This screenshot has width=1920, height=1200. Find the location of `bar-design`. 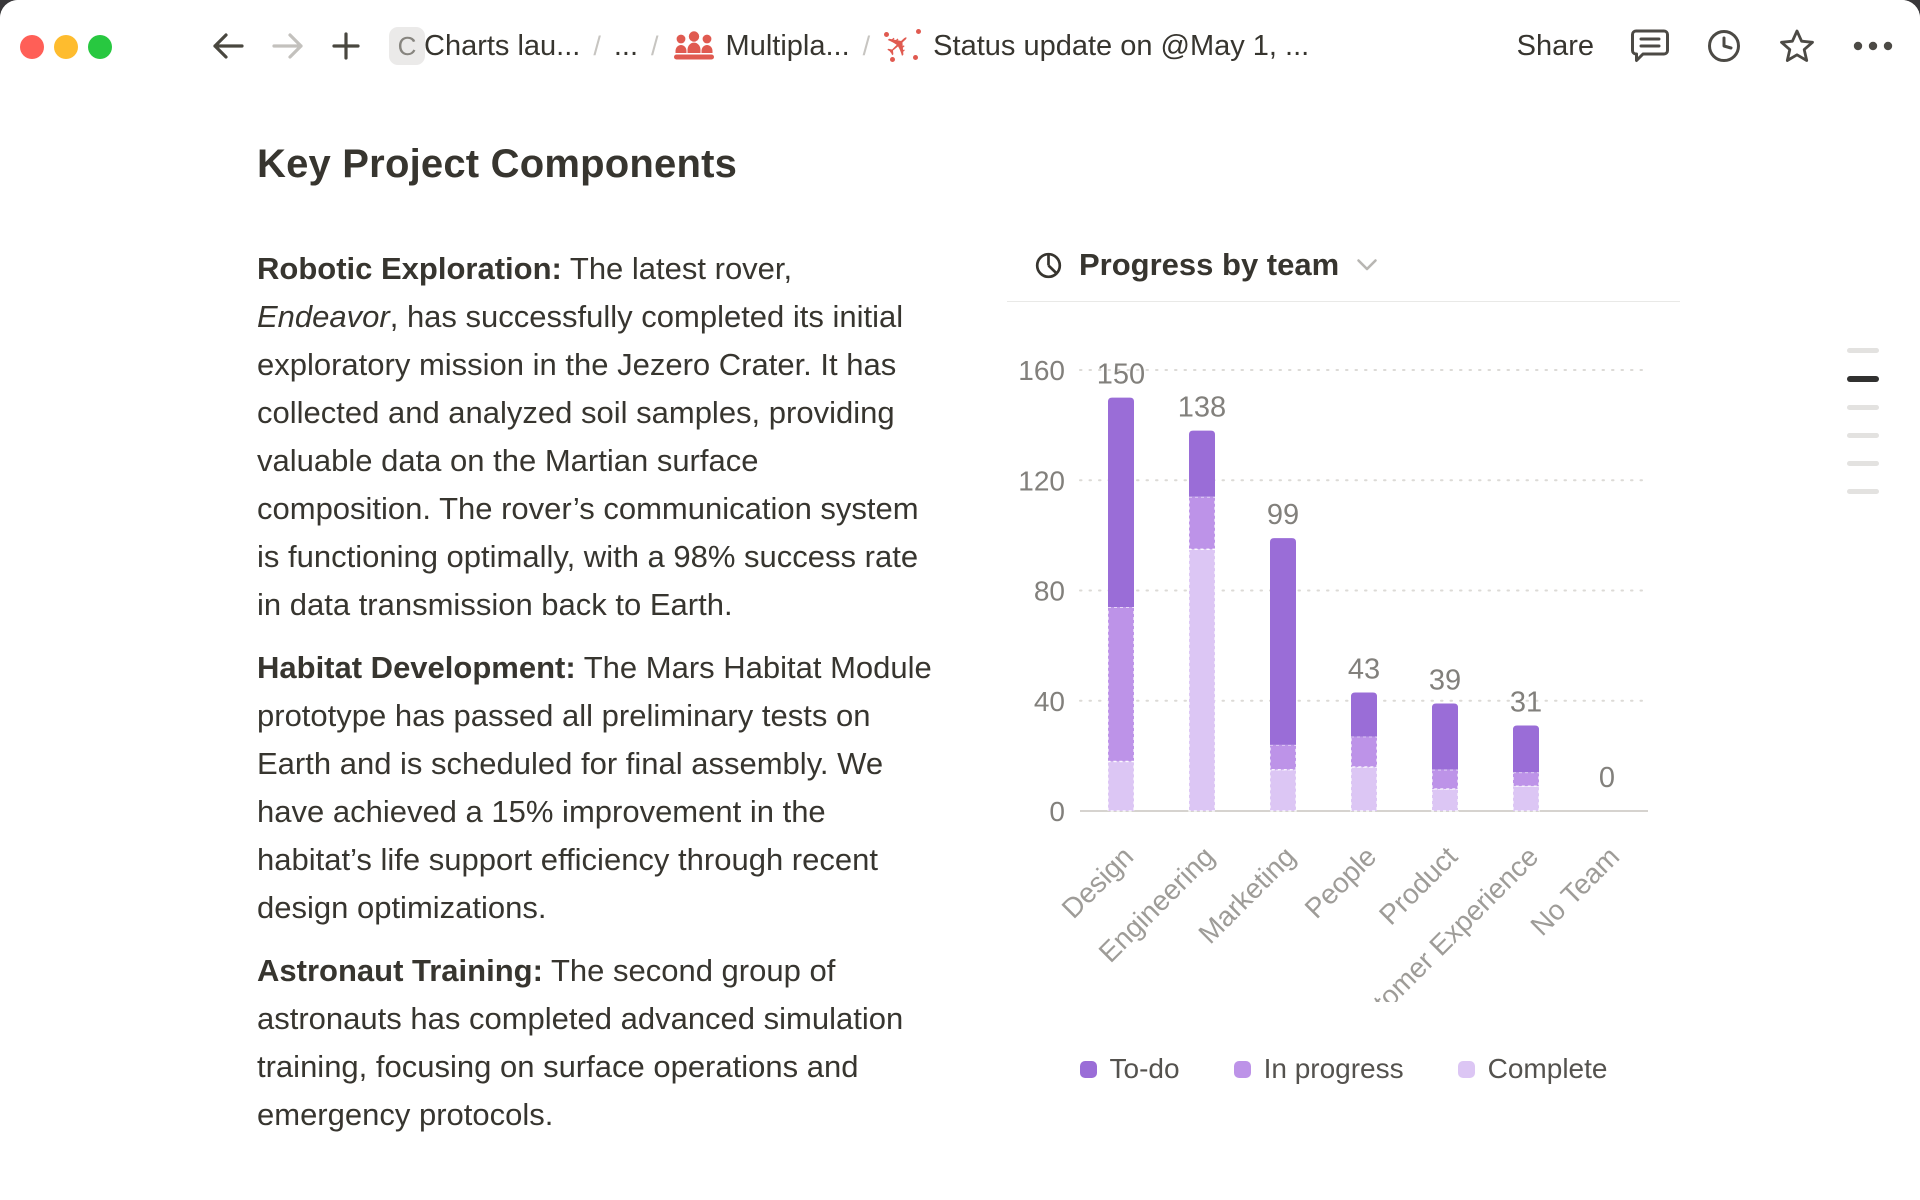

bar-design is located at coordinates (1121, 604).